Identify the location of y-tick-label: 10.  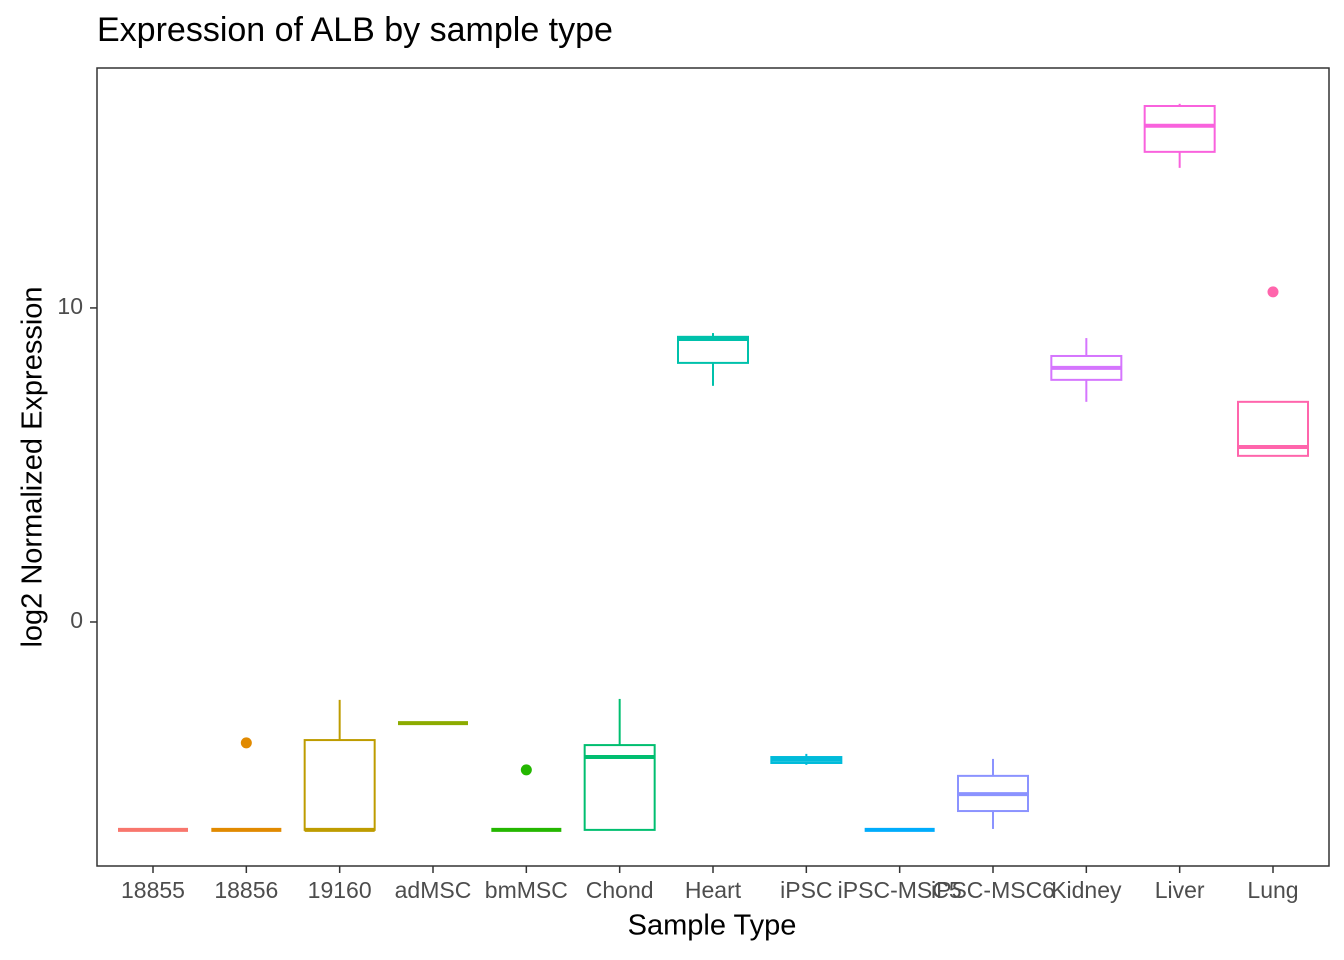
(70, 306).